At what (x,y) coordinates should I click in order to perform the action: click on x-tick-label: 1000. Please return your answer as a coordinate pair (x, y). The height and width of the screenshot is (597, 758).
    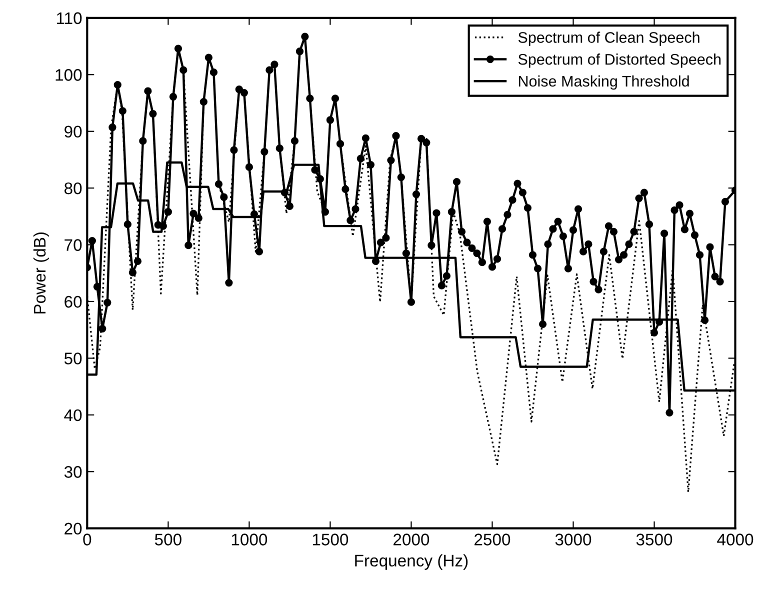
    Looking at the image, I should click on (250, 540).